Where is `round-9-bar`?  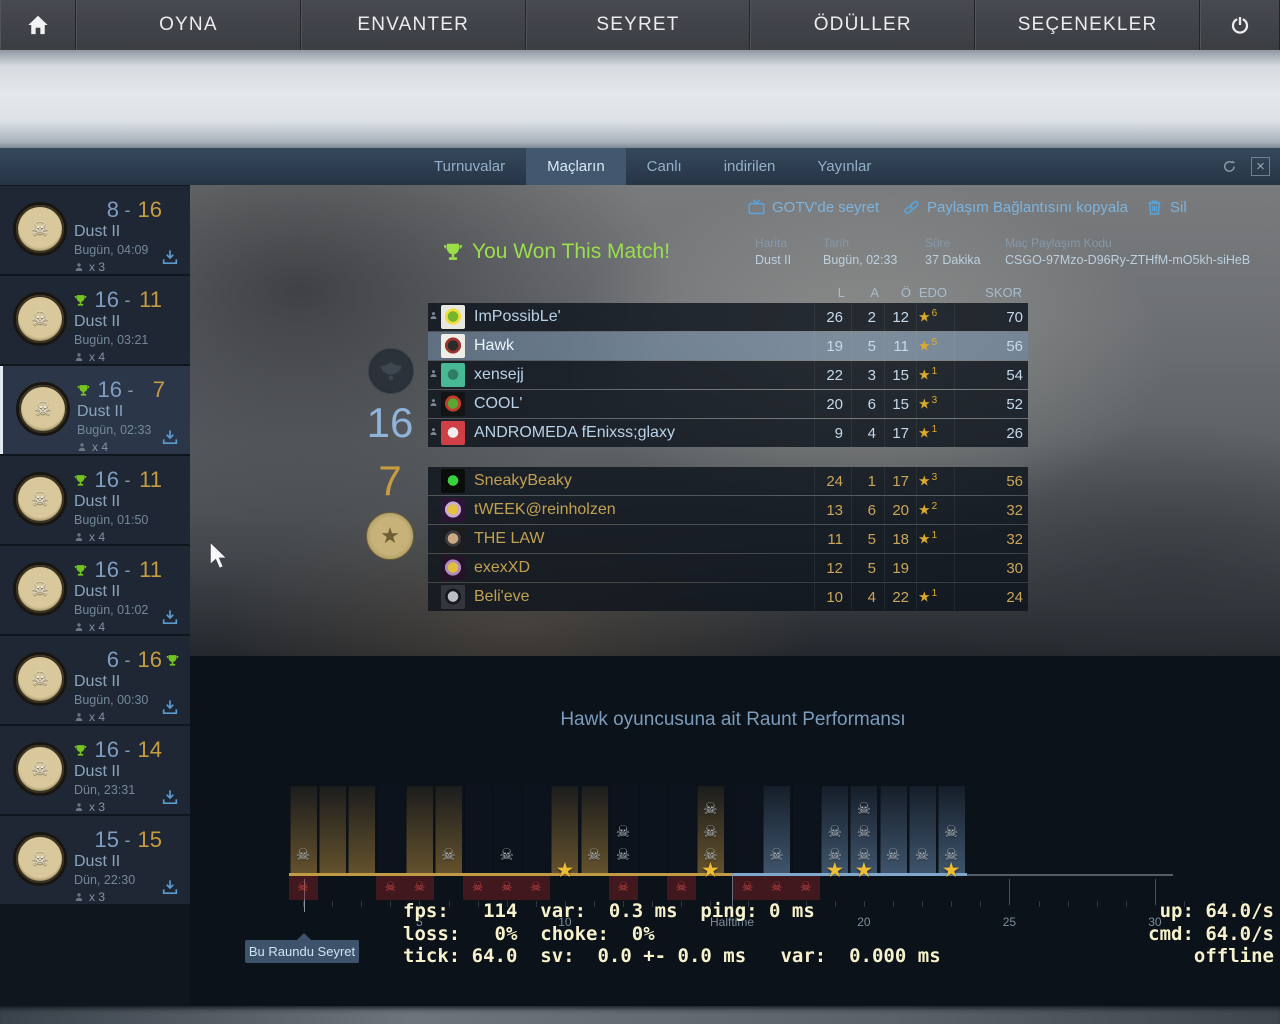
round-9-bar is located at coordinates (536, 829).